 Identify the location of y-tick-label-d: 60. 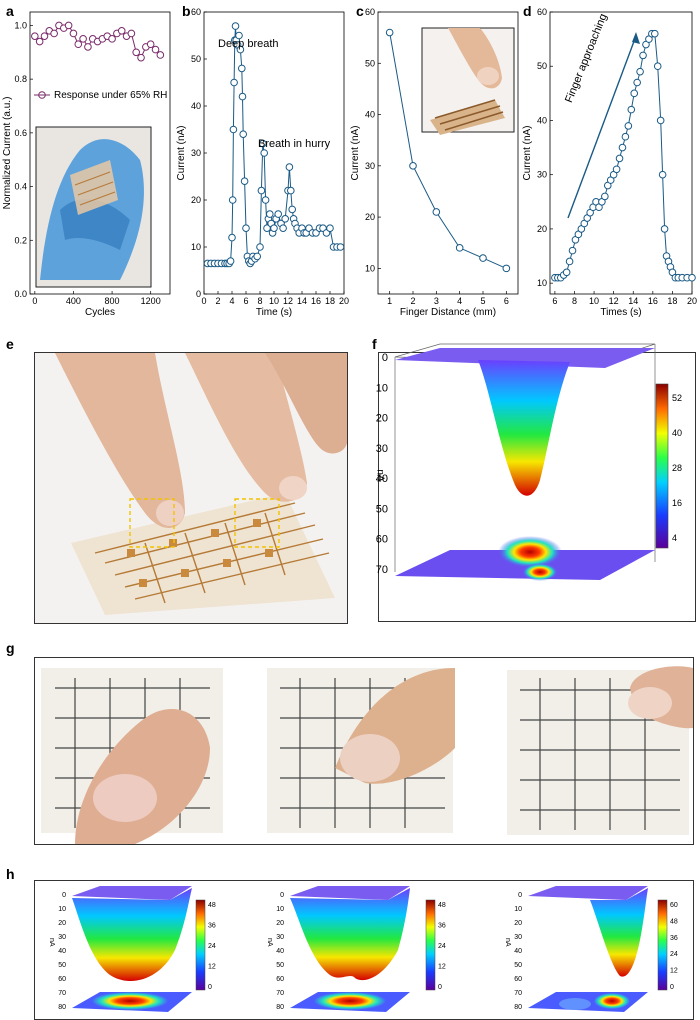
(542, 12).